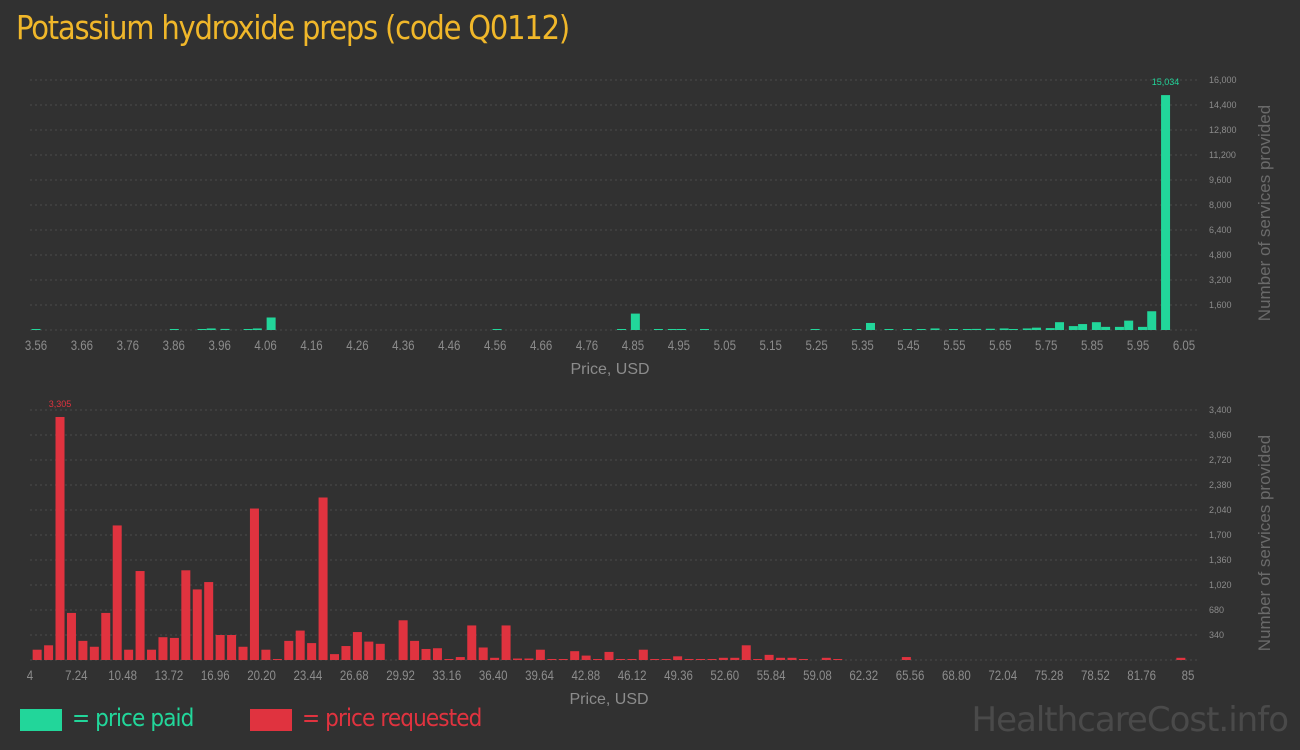  Describe the element at coordinates (1223, 130) in the screenshot. I see `y-tick-label: 12,800` at that location.